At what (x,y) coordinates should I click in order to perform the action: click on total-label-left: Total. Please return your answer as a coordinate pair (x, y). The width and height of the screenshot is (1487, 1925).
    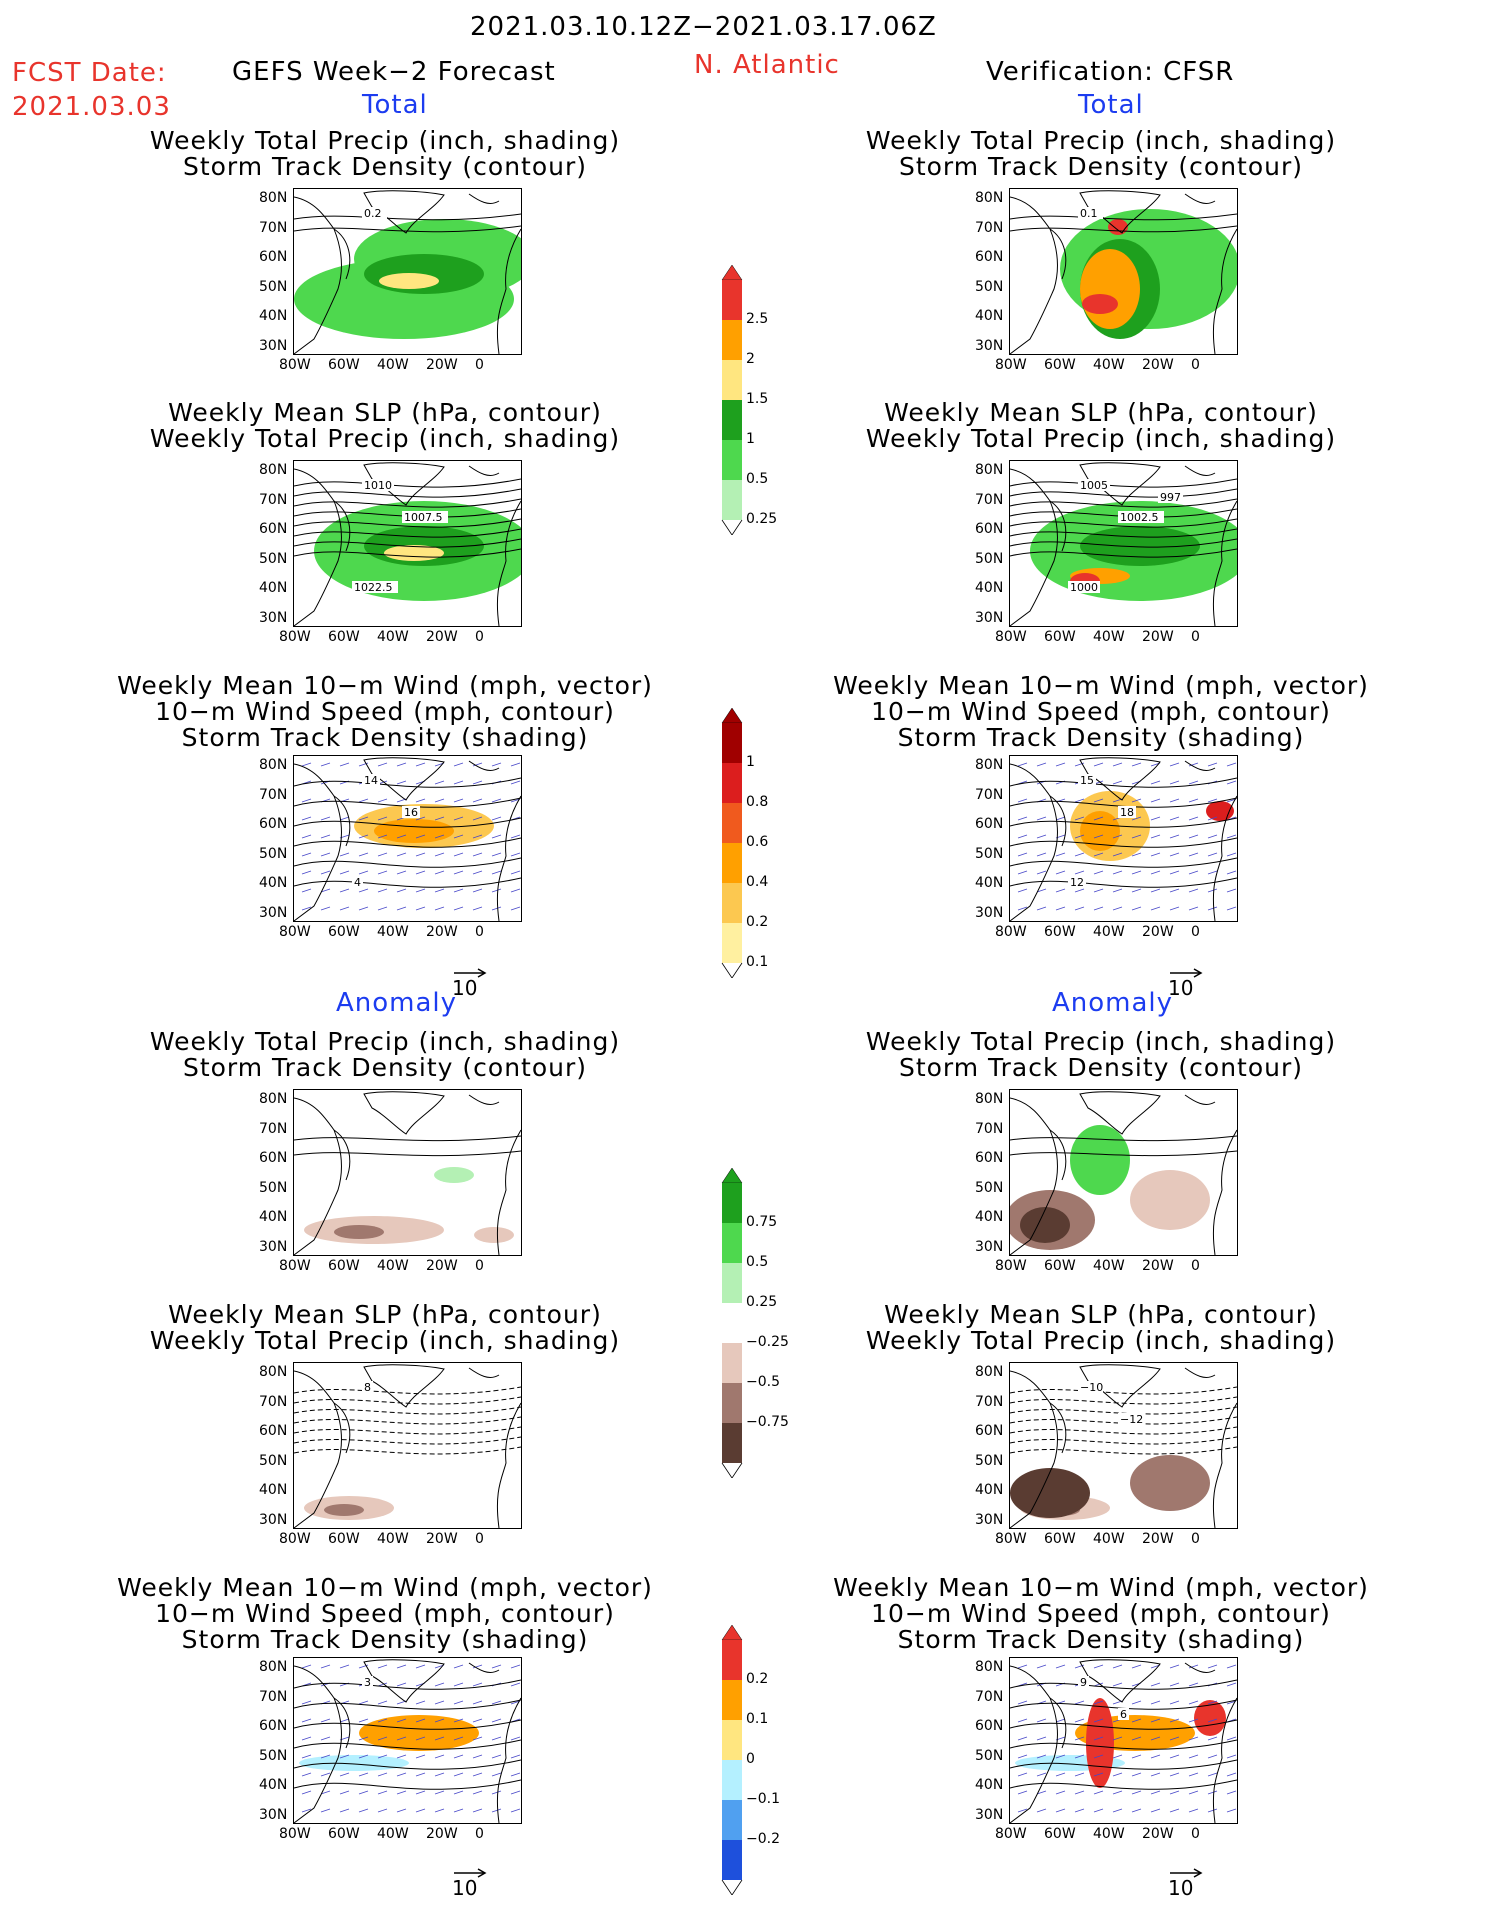
    Looking at the image, I should click on (395, 105).